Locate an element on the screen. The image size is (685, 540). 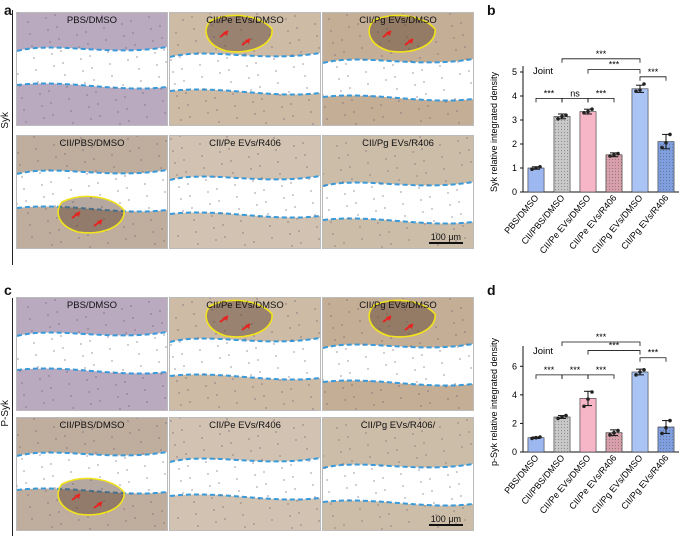
image-title: CII/Pg EVs/DMSO is located at coordinates (398, 305).